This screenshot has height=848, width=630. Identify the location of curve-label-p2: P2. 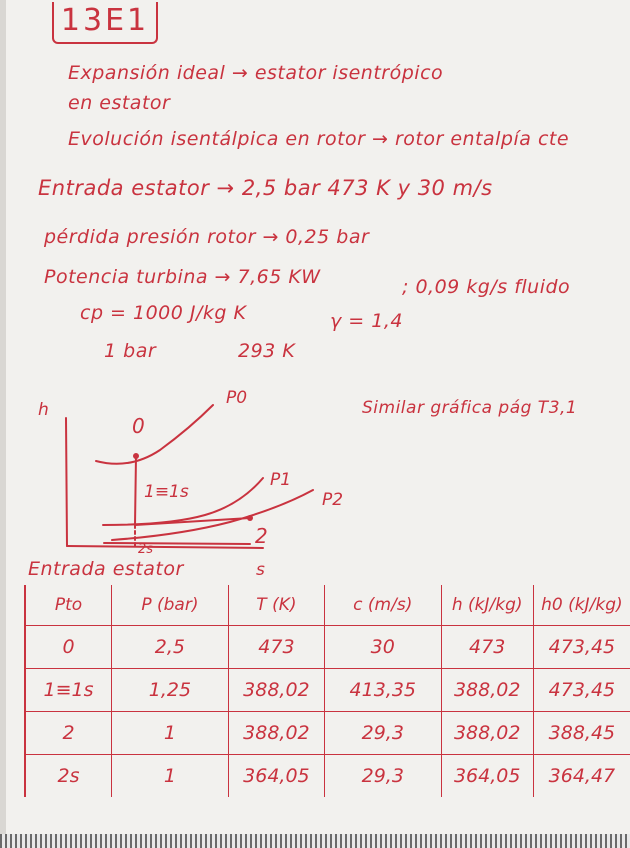
(333, 500).